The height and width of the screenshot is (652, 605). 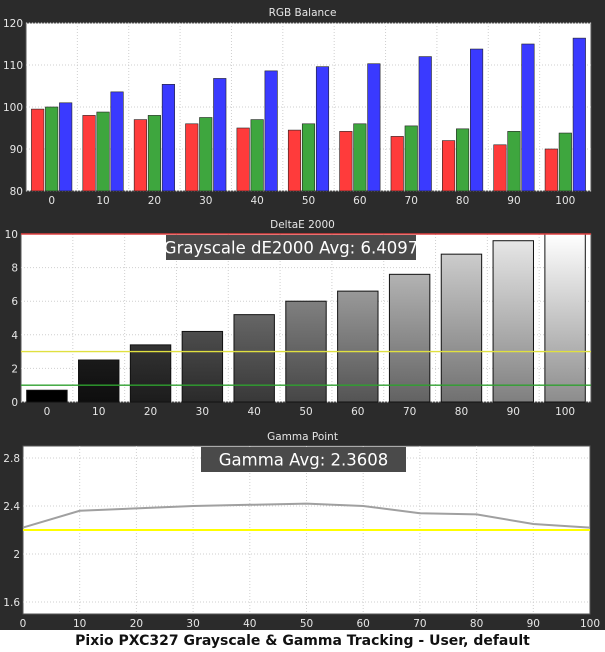 I want to click on annotation-text: Gamma Avg: 2.3608, so click(x=304, y=460).